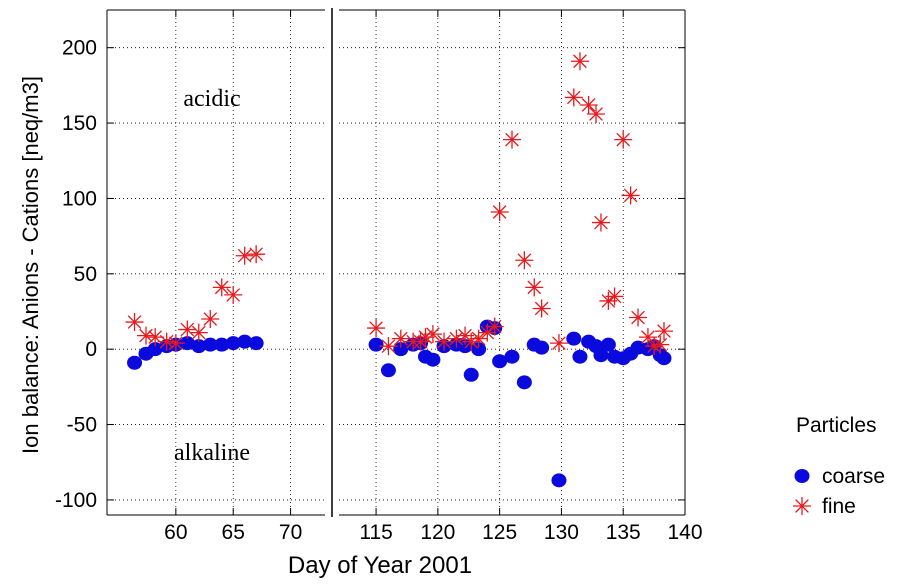 The image size is (907, 585). What do you see at coordinates (437, 532) in the screenshot?
I see `x-tick-label: 120` at bounding box center [437, 532].